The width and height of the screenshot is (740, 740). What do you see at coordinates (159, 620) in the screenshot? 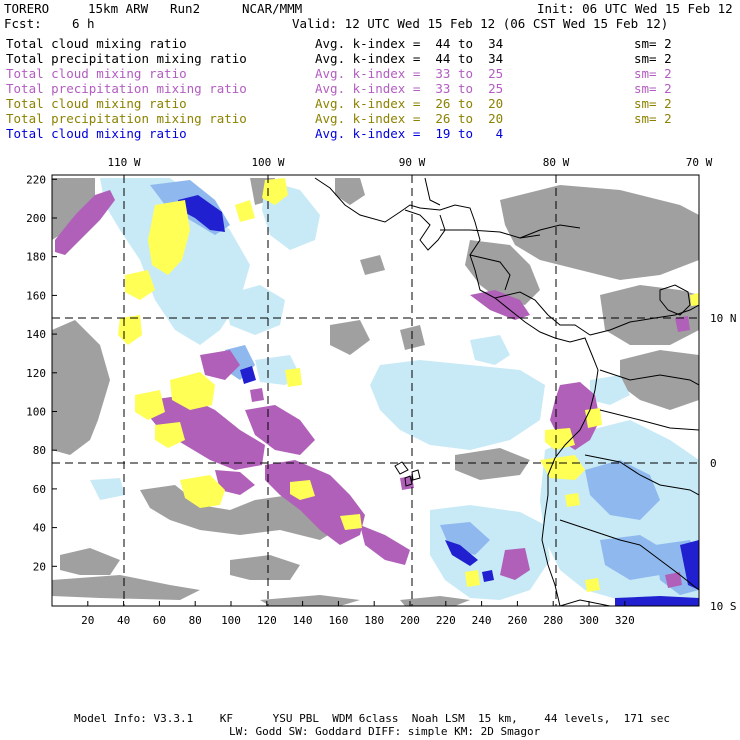
I see `x-tick-label: 60` at bounding box center [159, 620].